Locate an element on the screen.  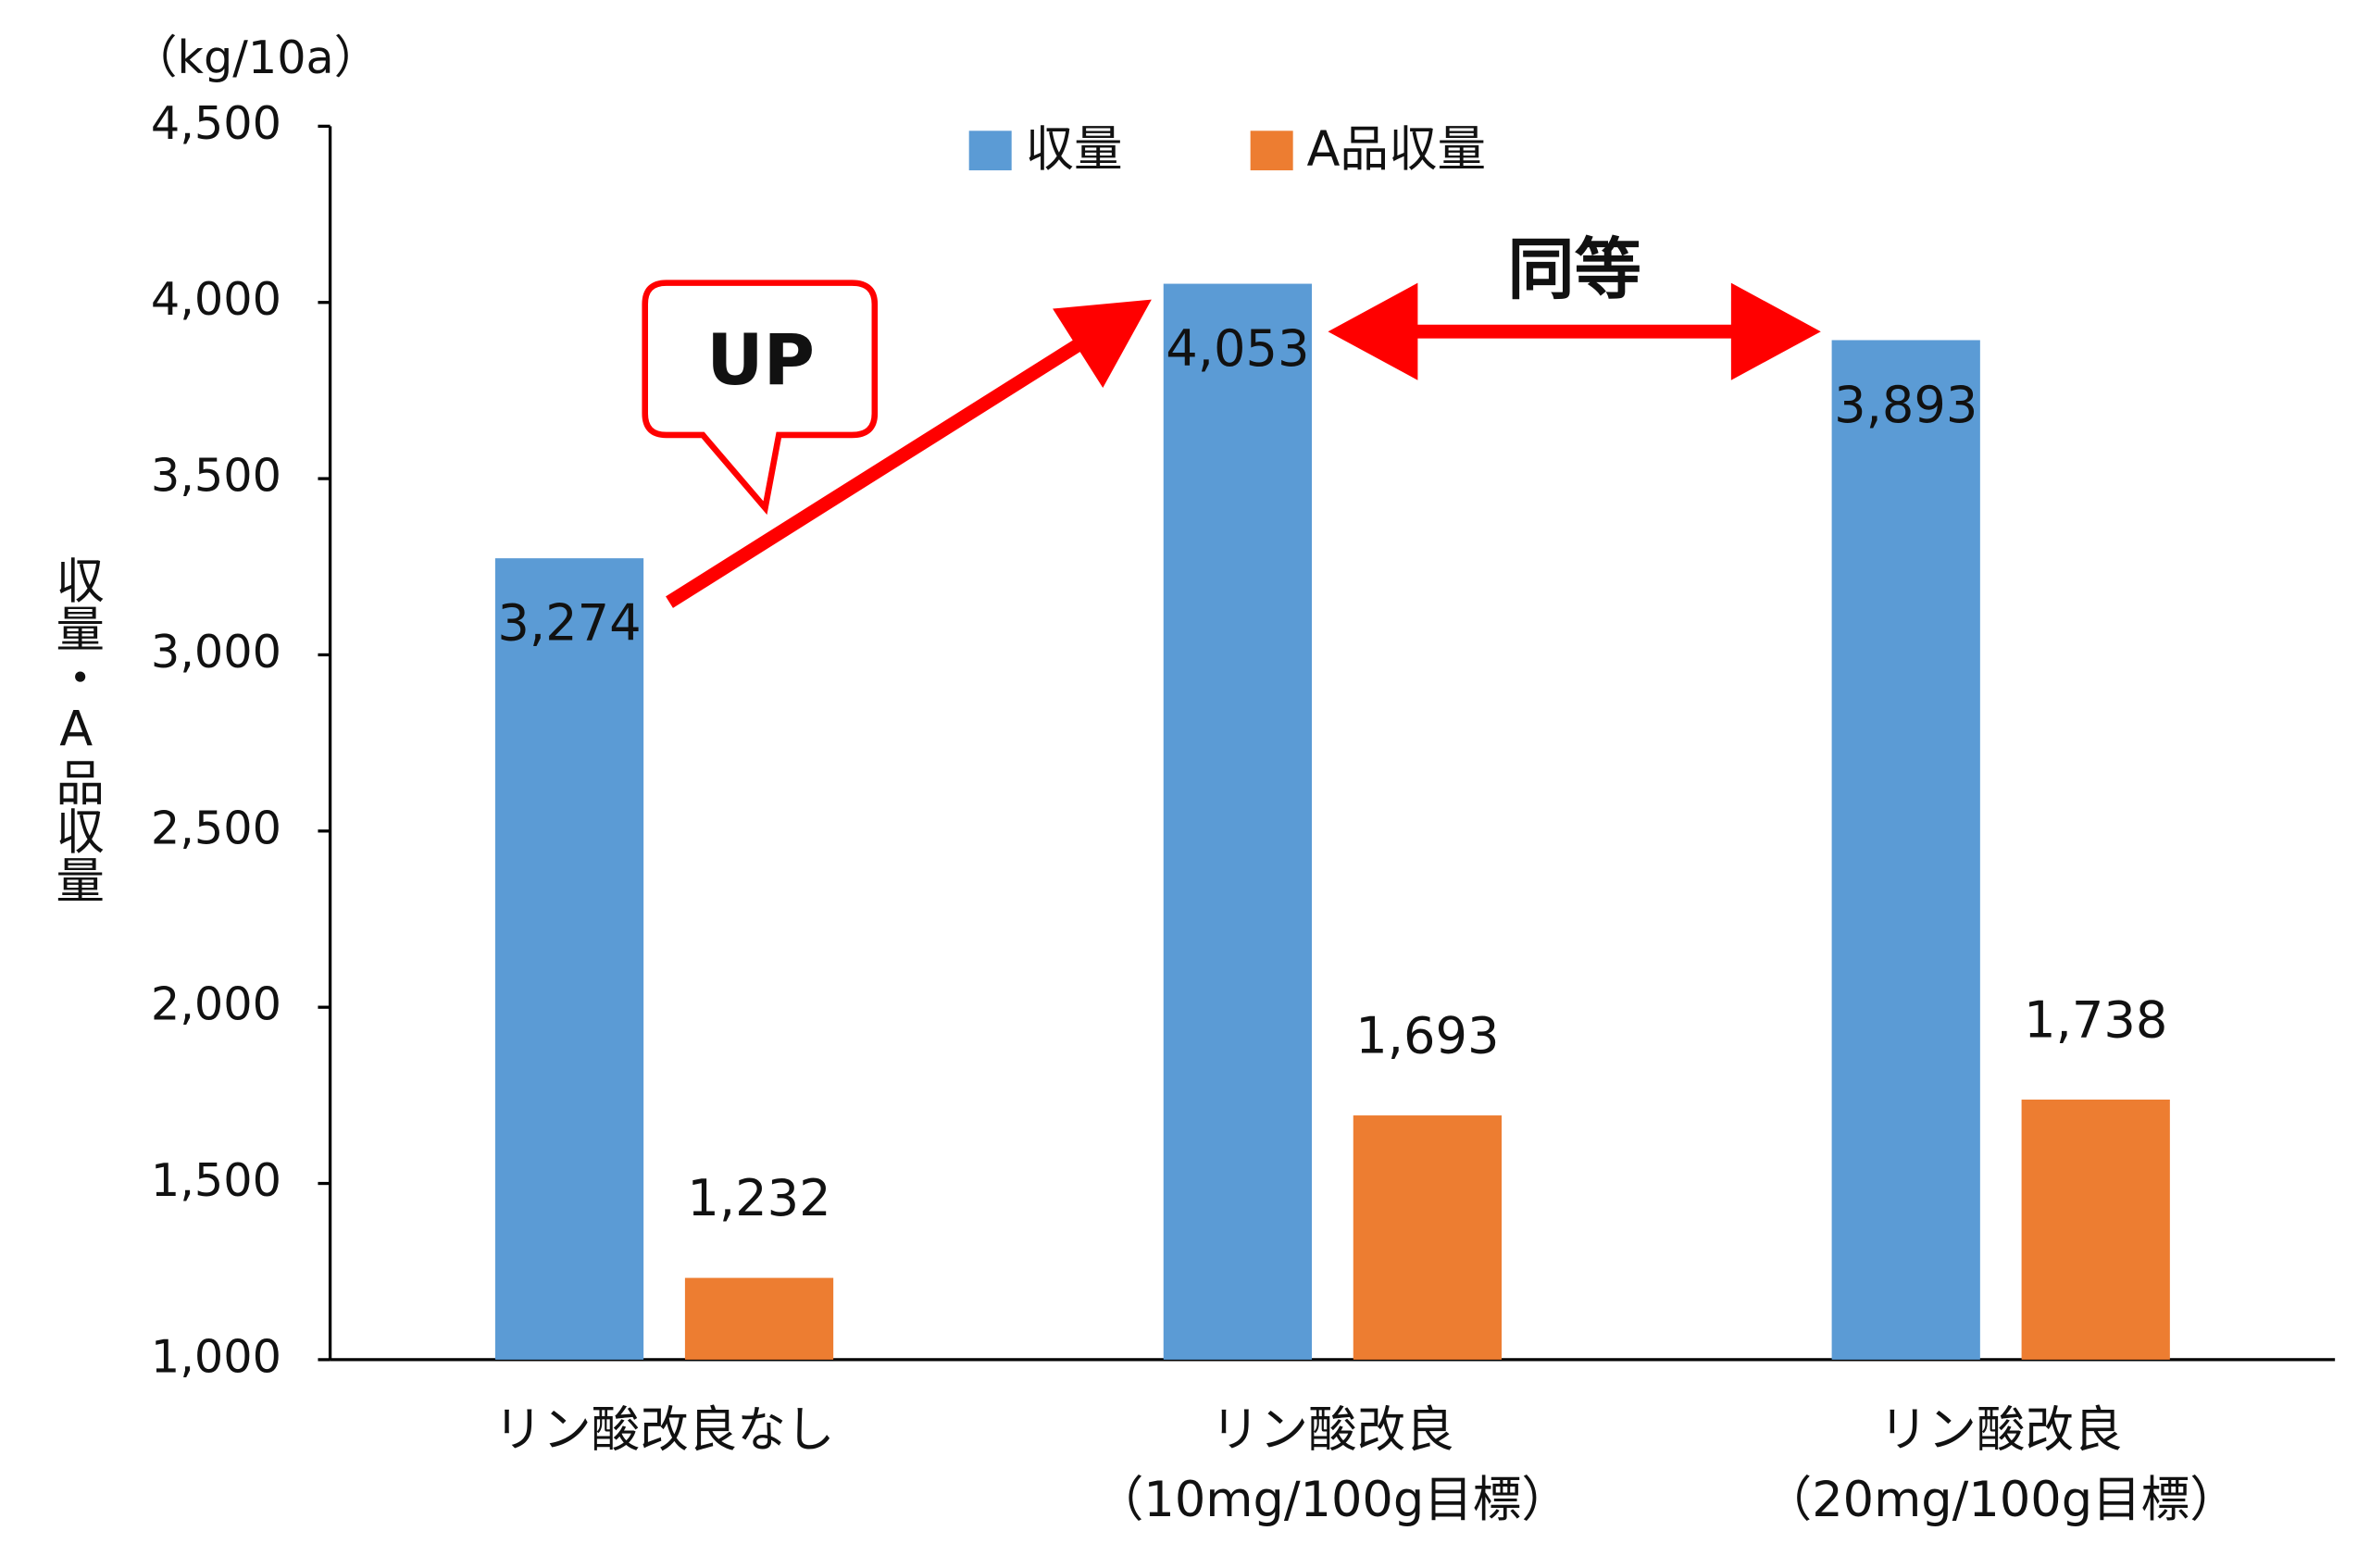
data-label: 3,274 is located at coordinates (569, 623).